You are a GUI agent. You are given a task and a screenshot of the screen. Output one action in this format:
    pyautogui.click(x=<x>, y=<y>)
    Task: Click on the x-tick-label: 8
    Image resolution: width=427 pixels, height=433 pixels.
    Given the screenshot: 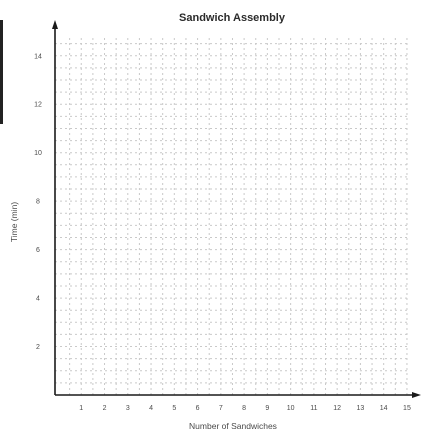 What is the action you would take?
    pyautogui.click(x=244, y=408)
    